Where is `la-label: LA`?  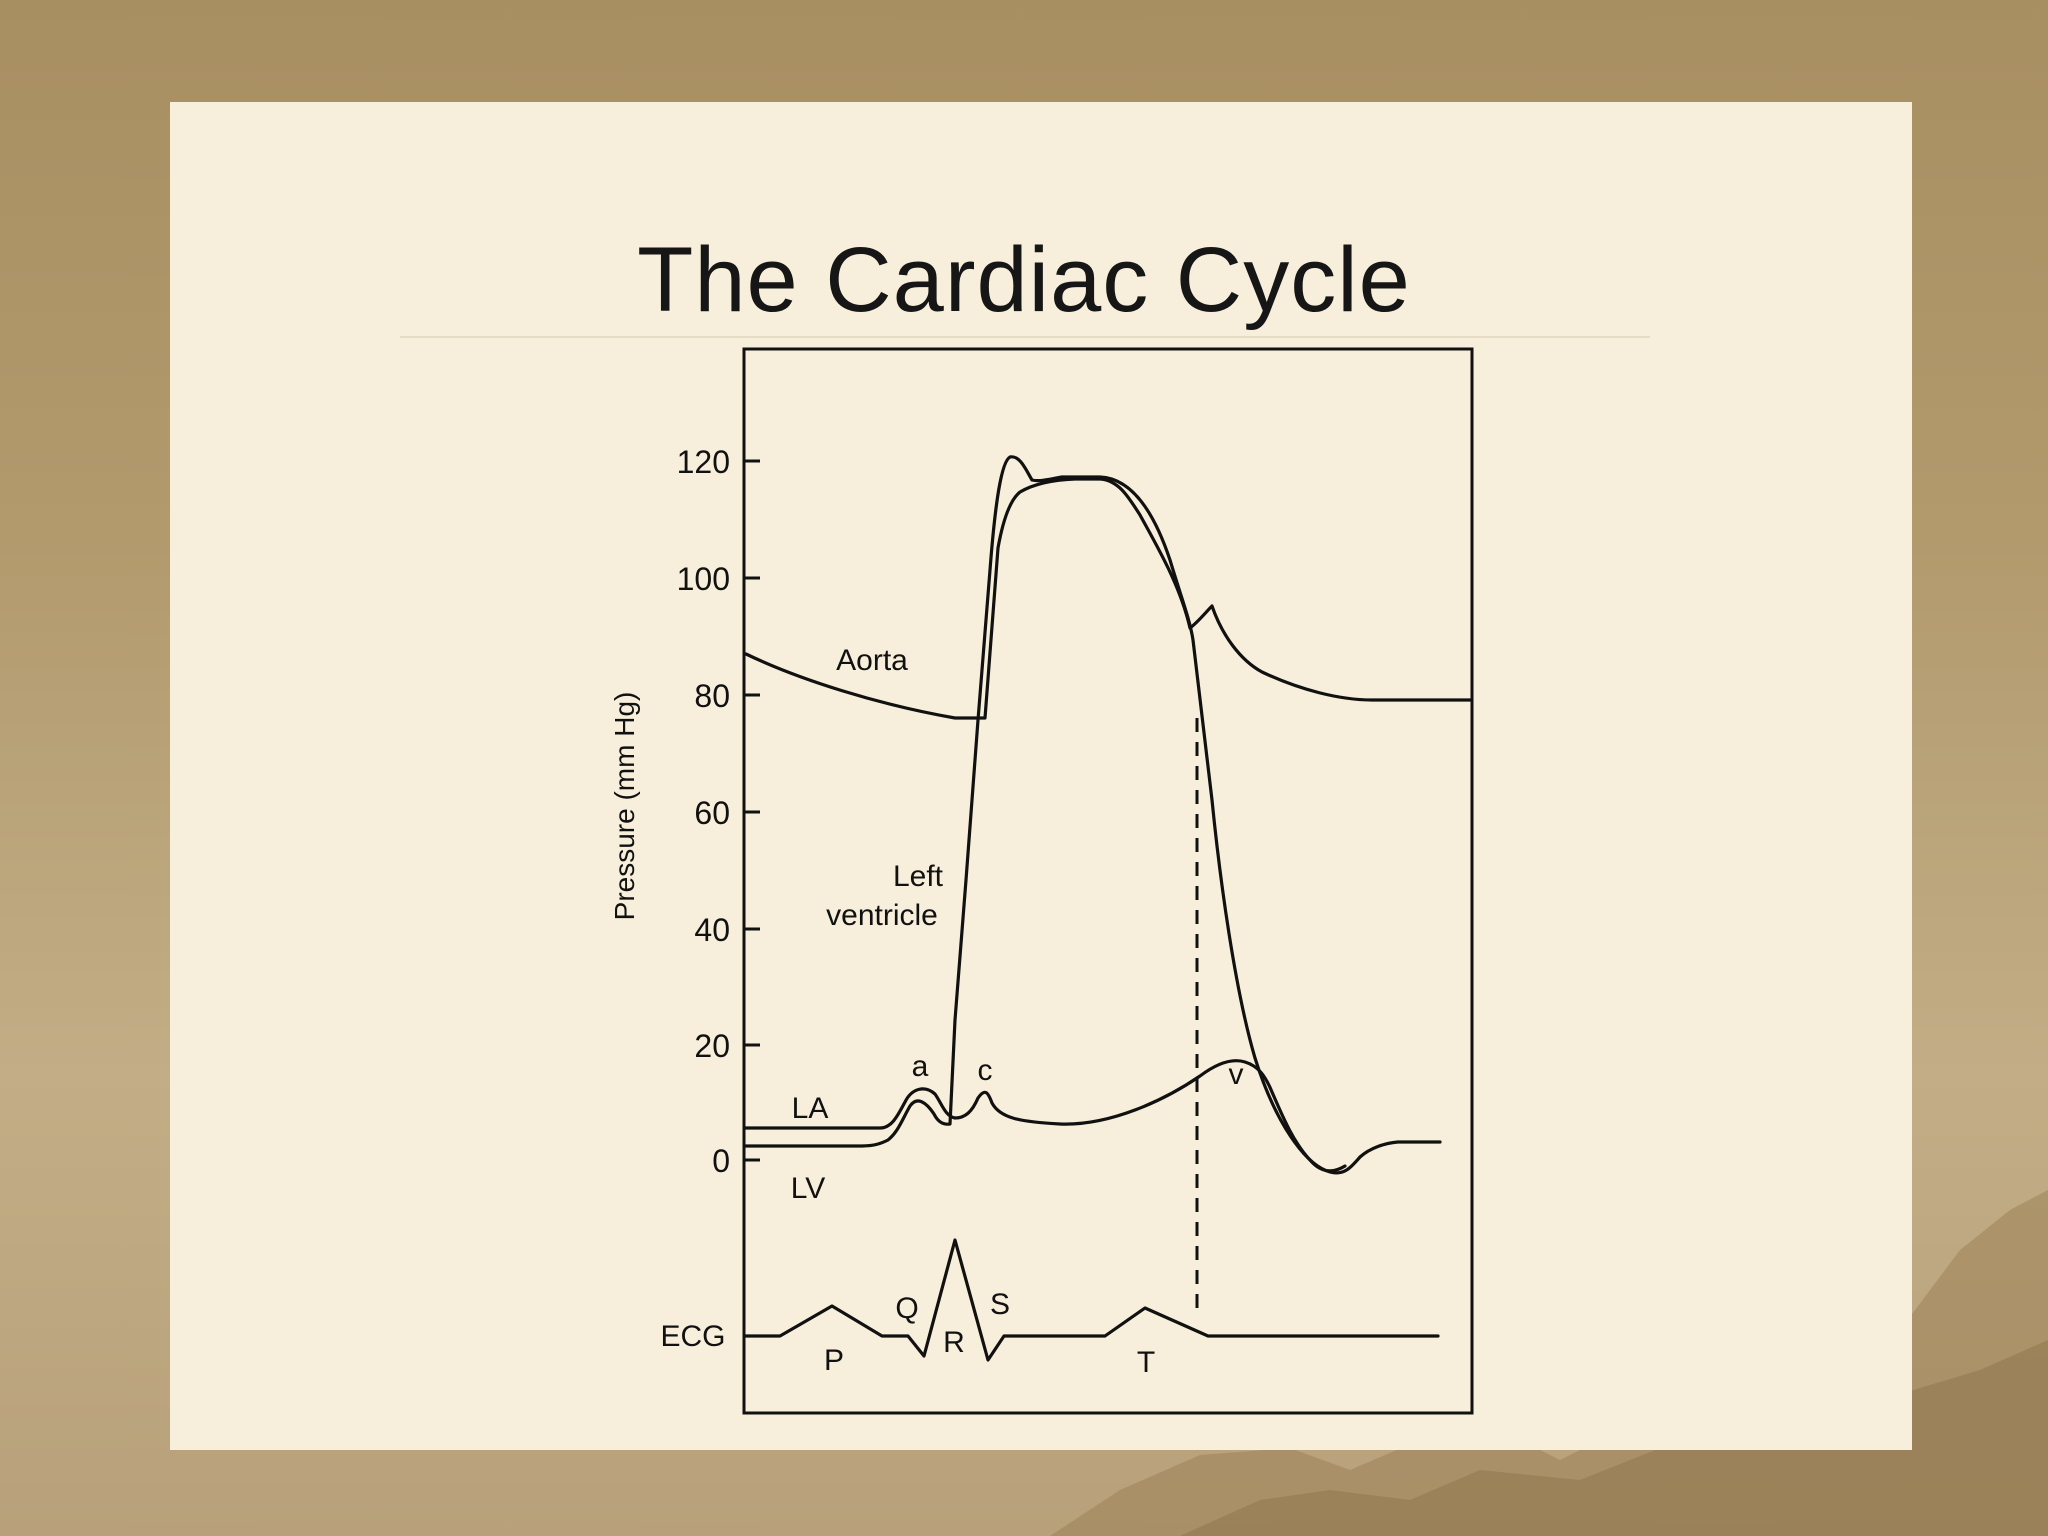
la-label: LA is located at coordinates (810, 1108).